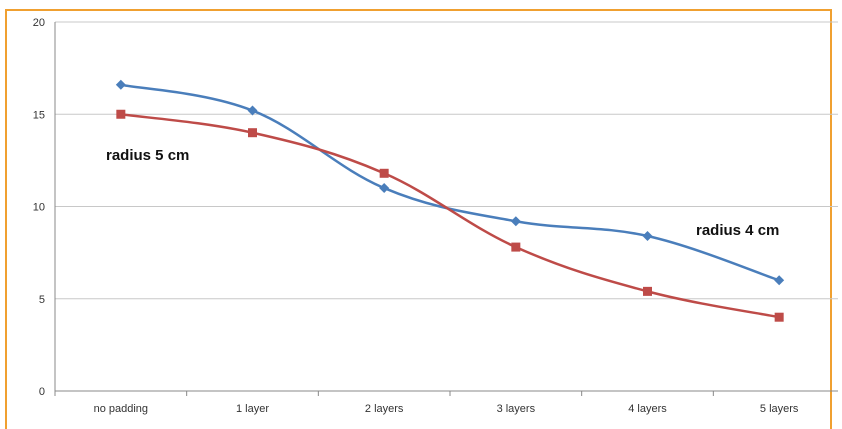 This screenshot has height=429, width=842. What do you see at coordinates (779, 409) in the screenshot?
I see `x-tick-label: 5 layers` at bounding box center [779, 409].